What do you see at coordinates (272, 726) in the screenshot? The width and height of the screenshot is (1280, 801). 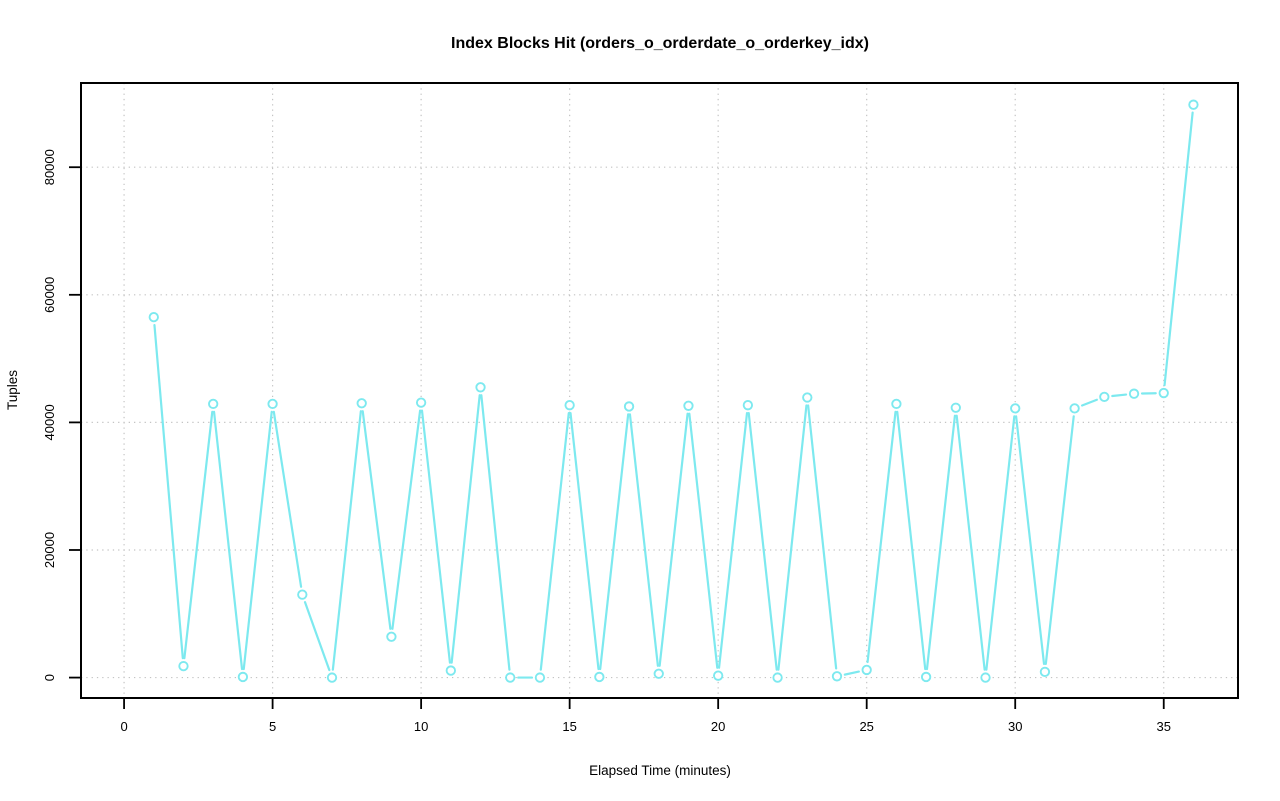 I see `x-tick-label: 5` at bounding box center [272, 726].